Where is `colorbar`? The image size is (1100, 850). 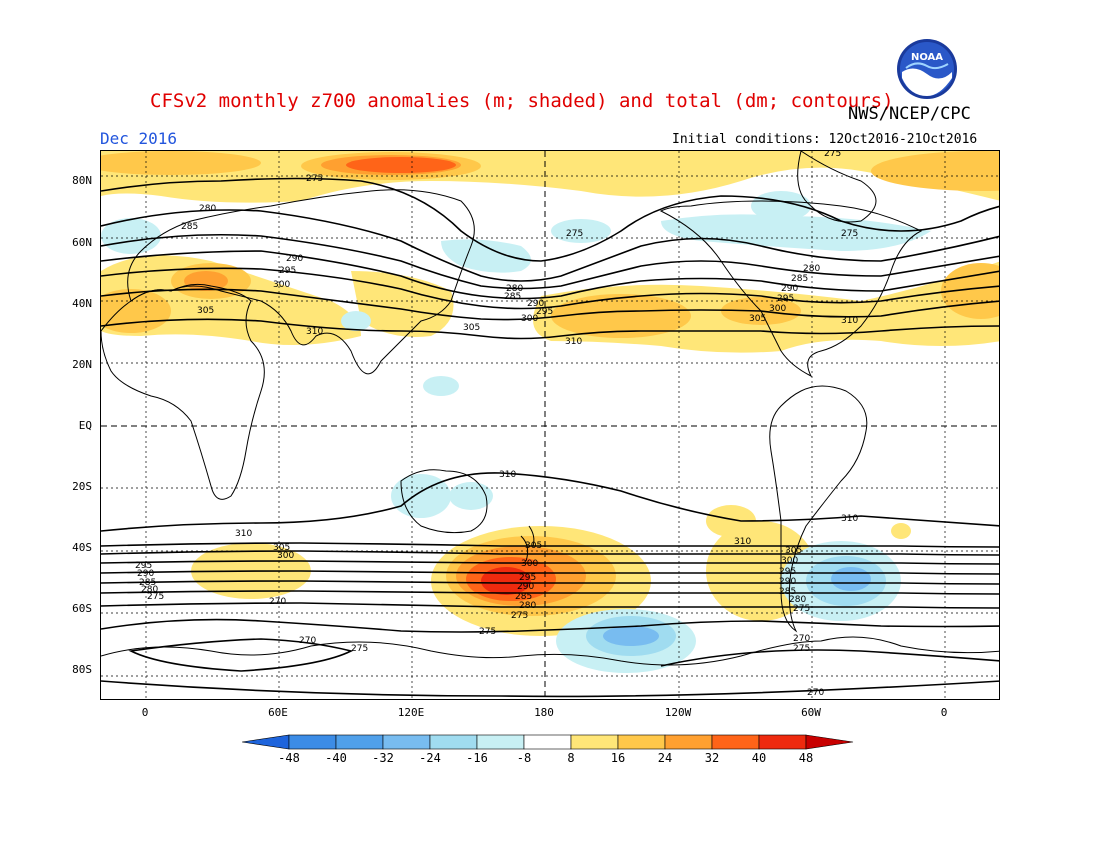
colorbar is located at coordinates (548, 742).